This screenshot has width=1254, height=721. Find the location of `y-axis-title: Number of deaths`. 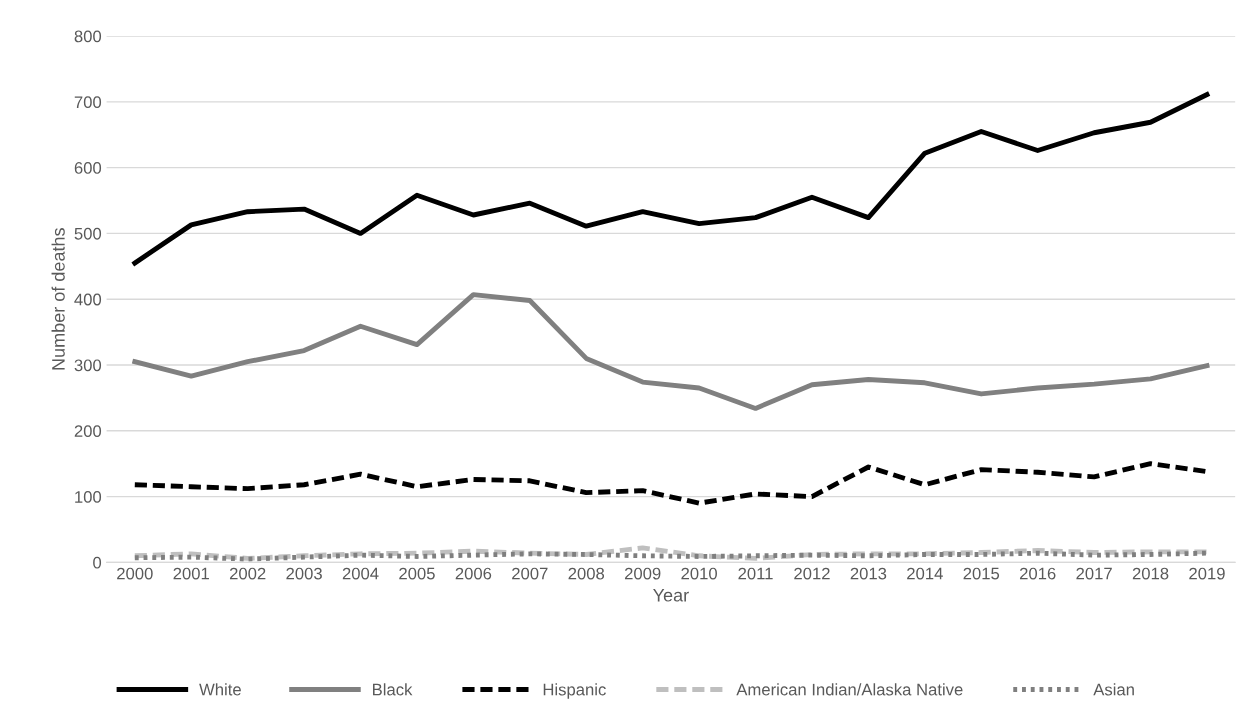

y-axis-title: Number of deaths is located at coordinates (58, 299).